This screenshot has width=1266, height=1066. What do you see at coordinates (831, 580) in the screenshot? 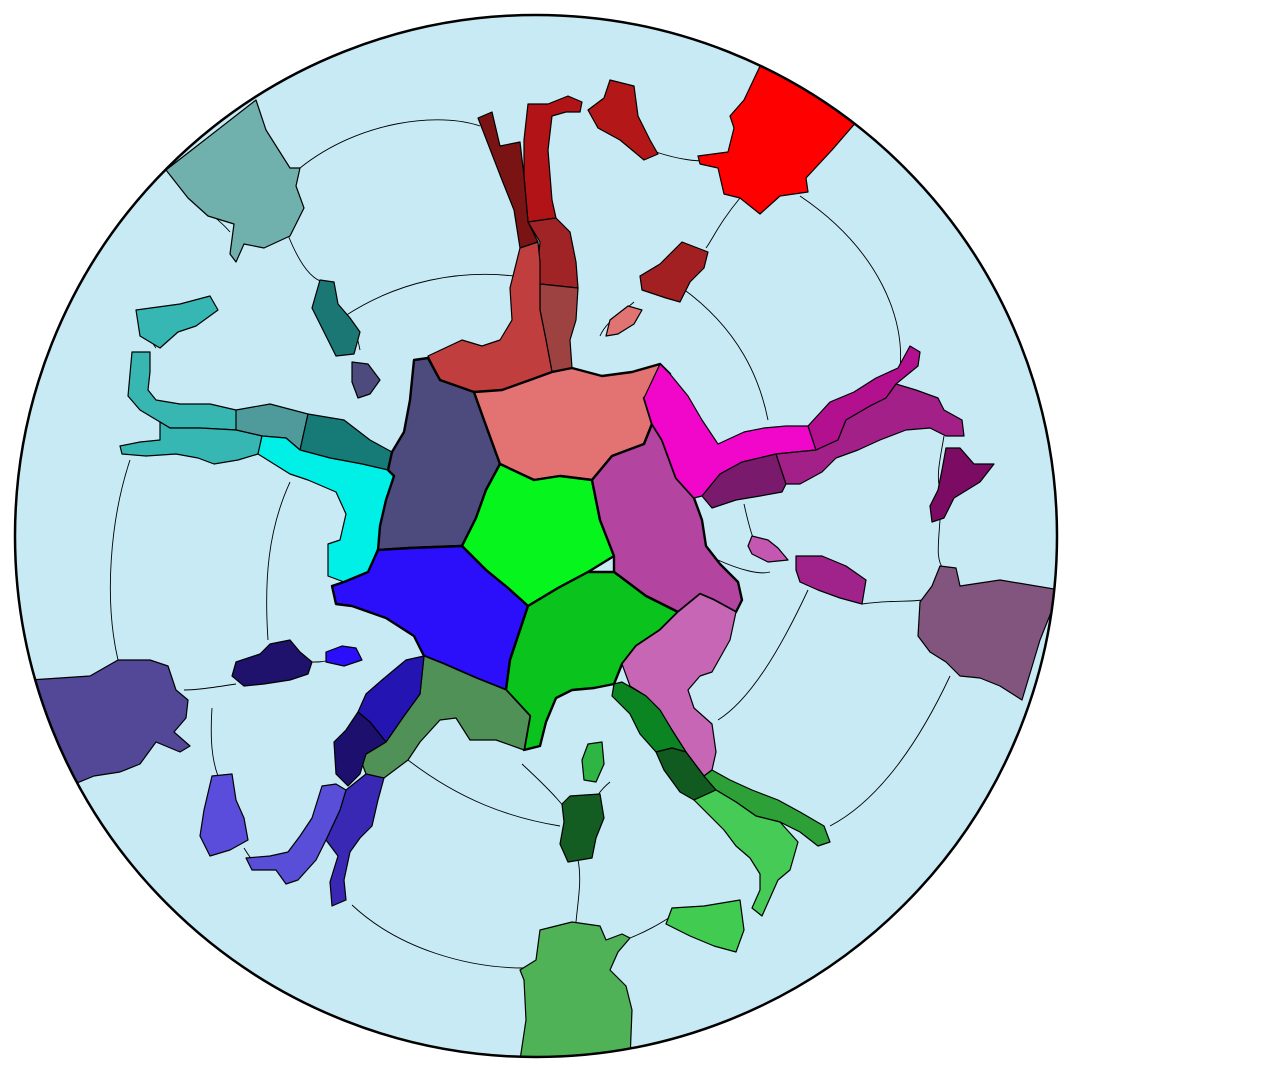
I see `region-violet-island` at bounding box center [831, 580].